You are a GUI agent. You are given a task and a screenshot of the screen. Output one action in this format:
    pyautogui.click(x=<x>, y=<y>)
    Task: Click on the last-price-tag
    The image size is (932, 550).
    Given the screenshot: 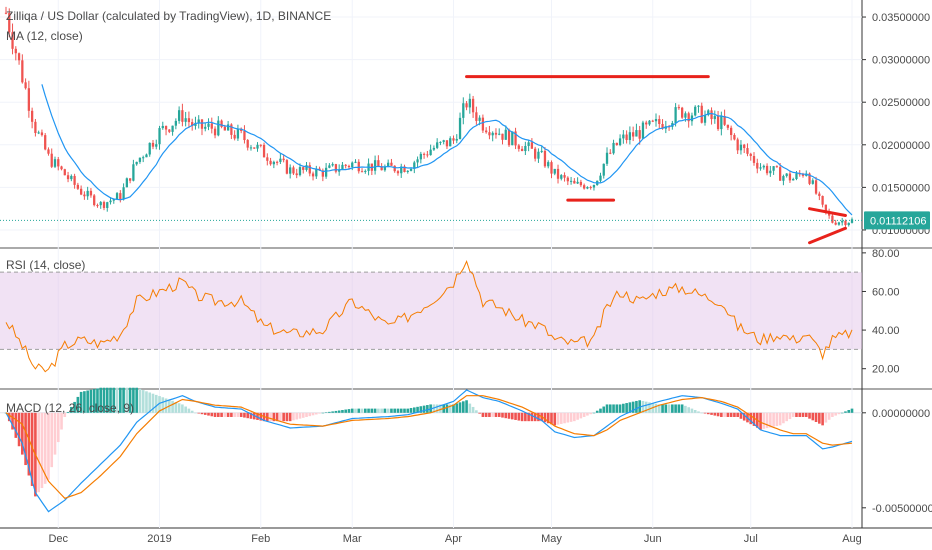 What is the action you would take?
    pyautogui.click(x=897, y=220)
    